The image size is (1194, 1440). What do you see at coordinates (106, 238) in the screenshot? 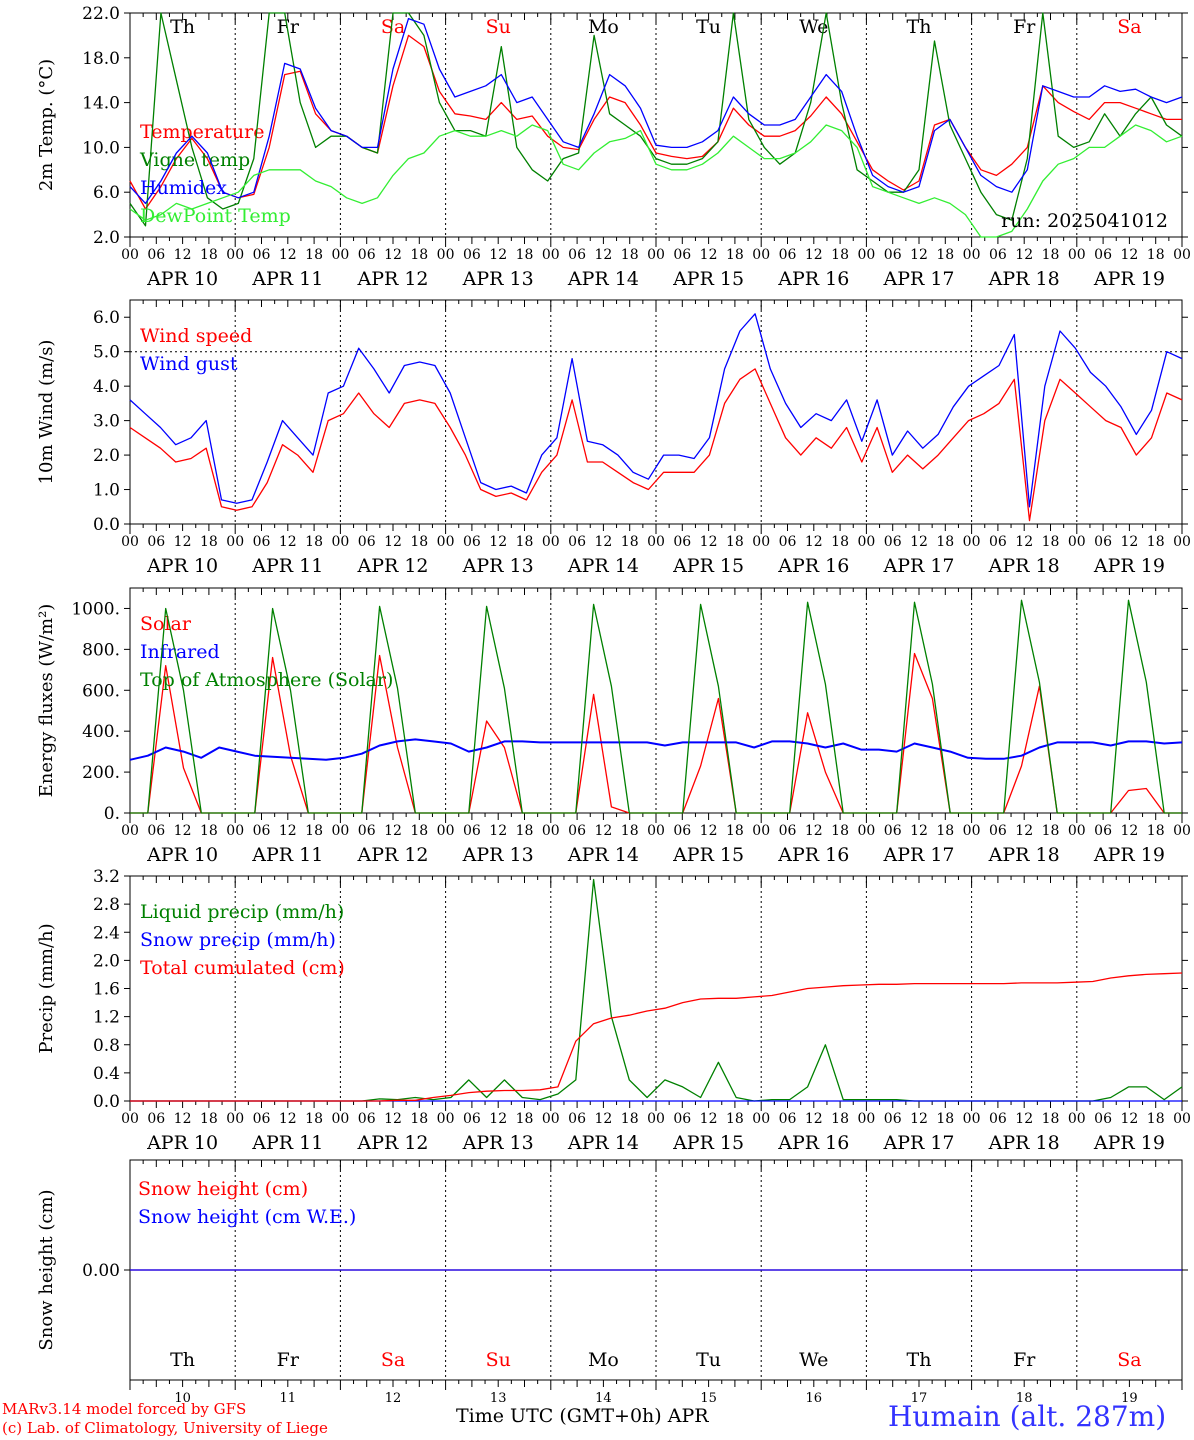
I see `y-tick-label: 2.0` at bounding box center [106, 238].